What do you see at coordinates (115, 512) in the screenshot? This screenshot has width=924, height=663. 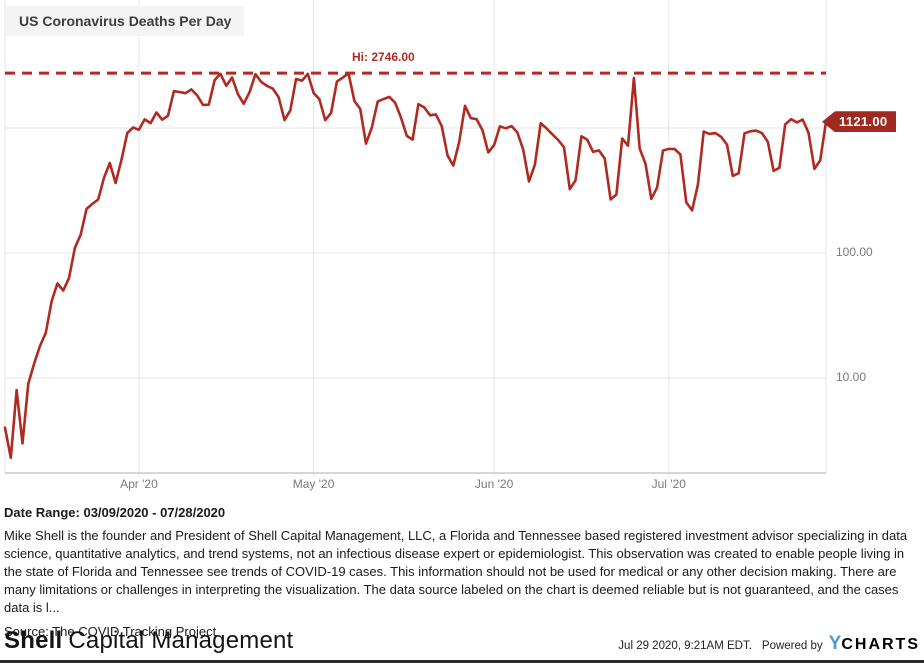 I see `date-range-label: Date Range: 03/09/2020 - 07/28/2020` at bounding box center [115, 512].